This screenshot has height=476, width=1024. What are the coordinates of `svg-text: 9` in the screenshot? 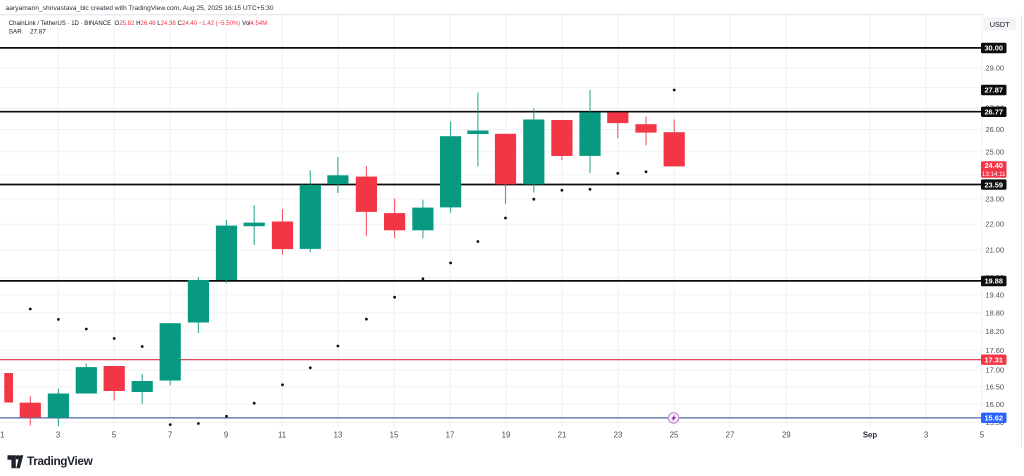 It's located at (226, 434).